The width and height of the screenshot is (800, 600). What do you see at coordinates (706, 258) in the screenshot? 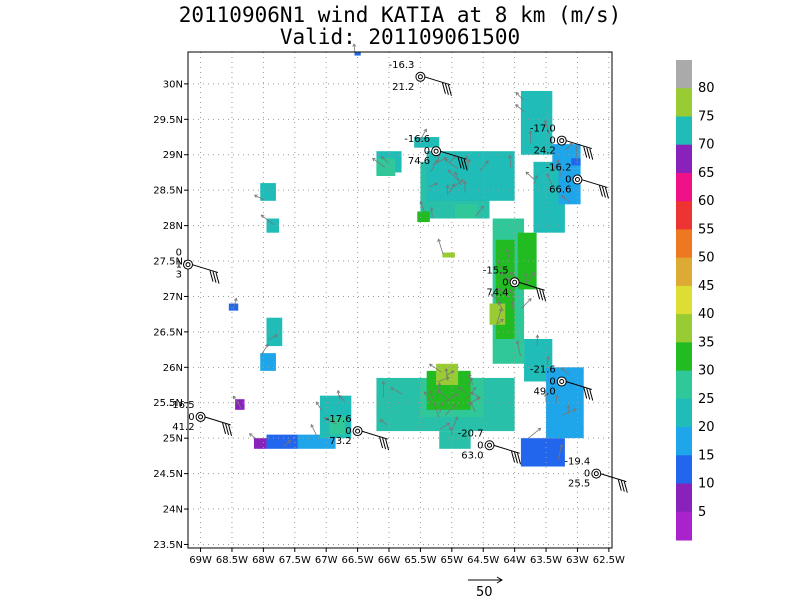
I see `colorbar-label: 50` at bounding box center [706, 258].